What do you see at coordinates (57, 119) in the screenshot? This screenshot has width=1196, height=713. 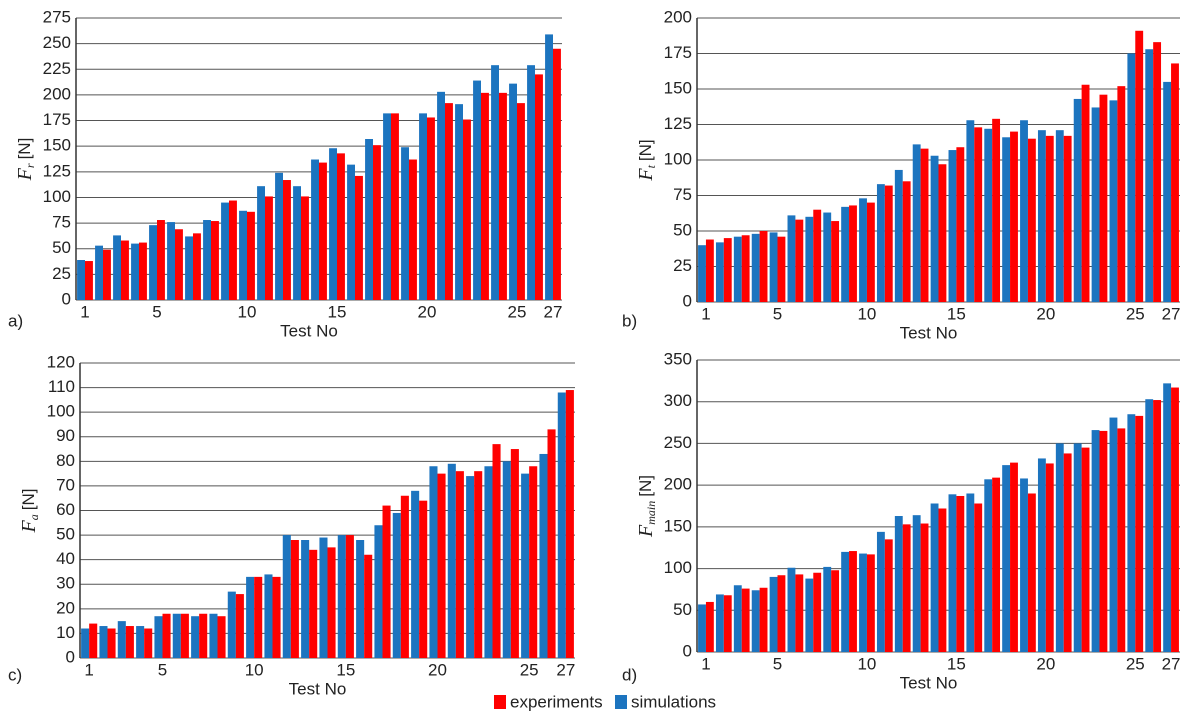 I see `y-tick-label: 175` at bounding box center [57, 119].